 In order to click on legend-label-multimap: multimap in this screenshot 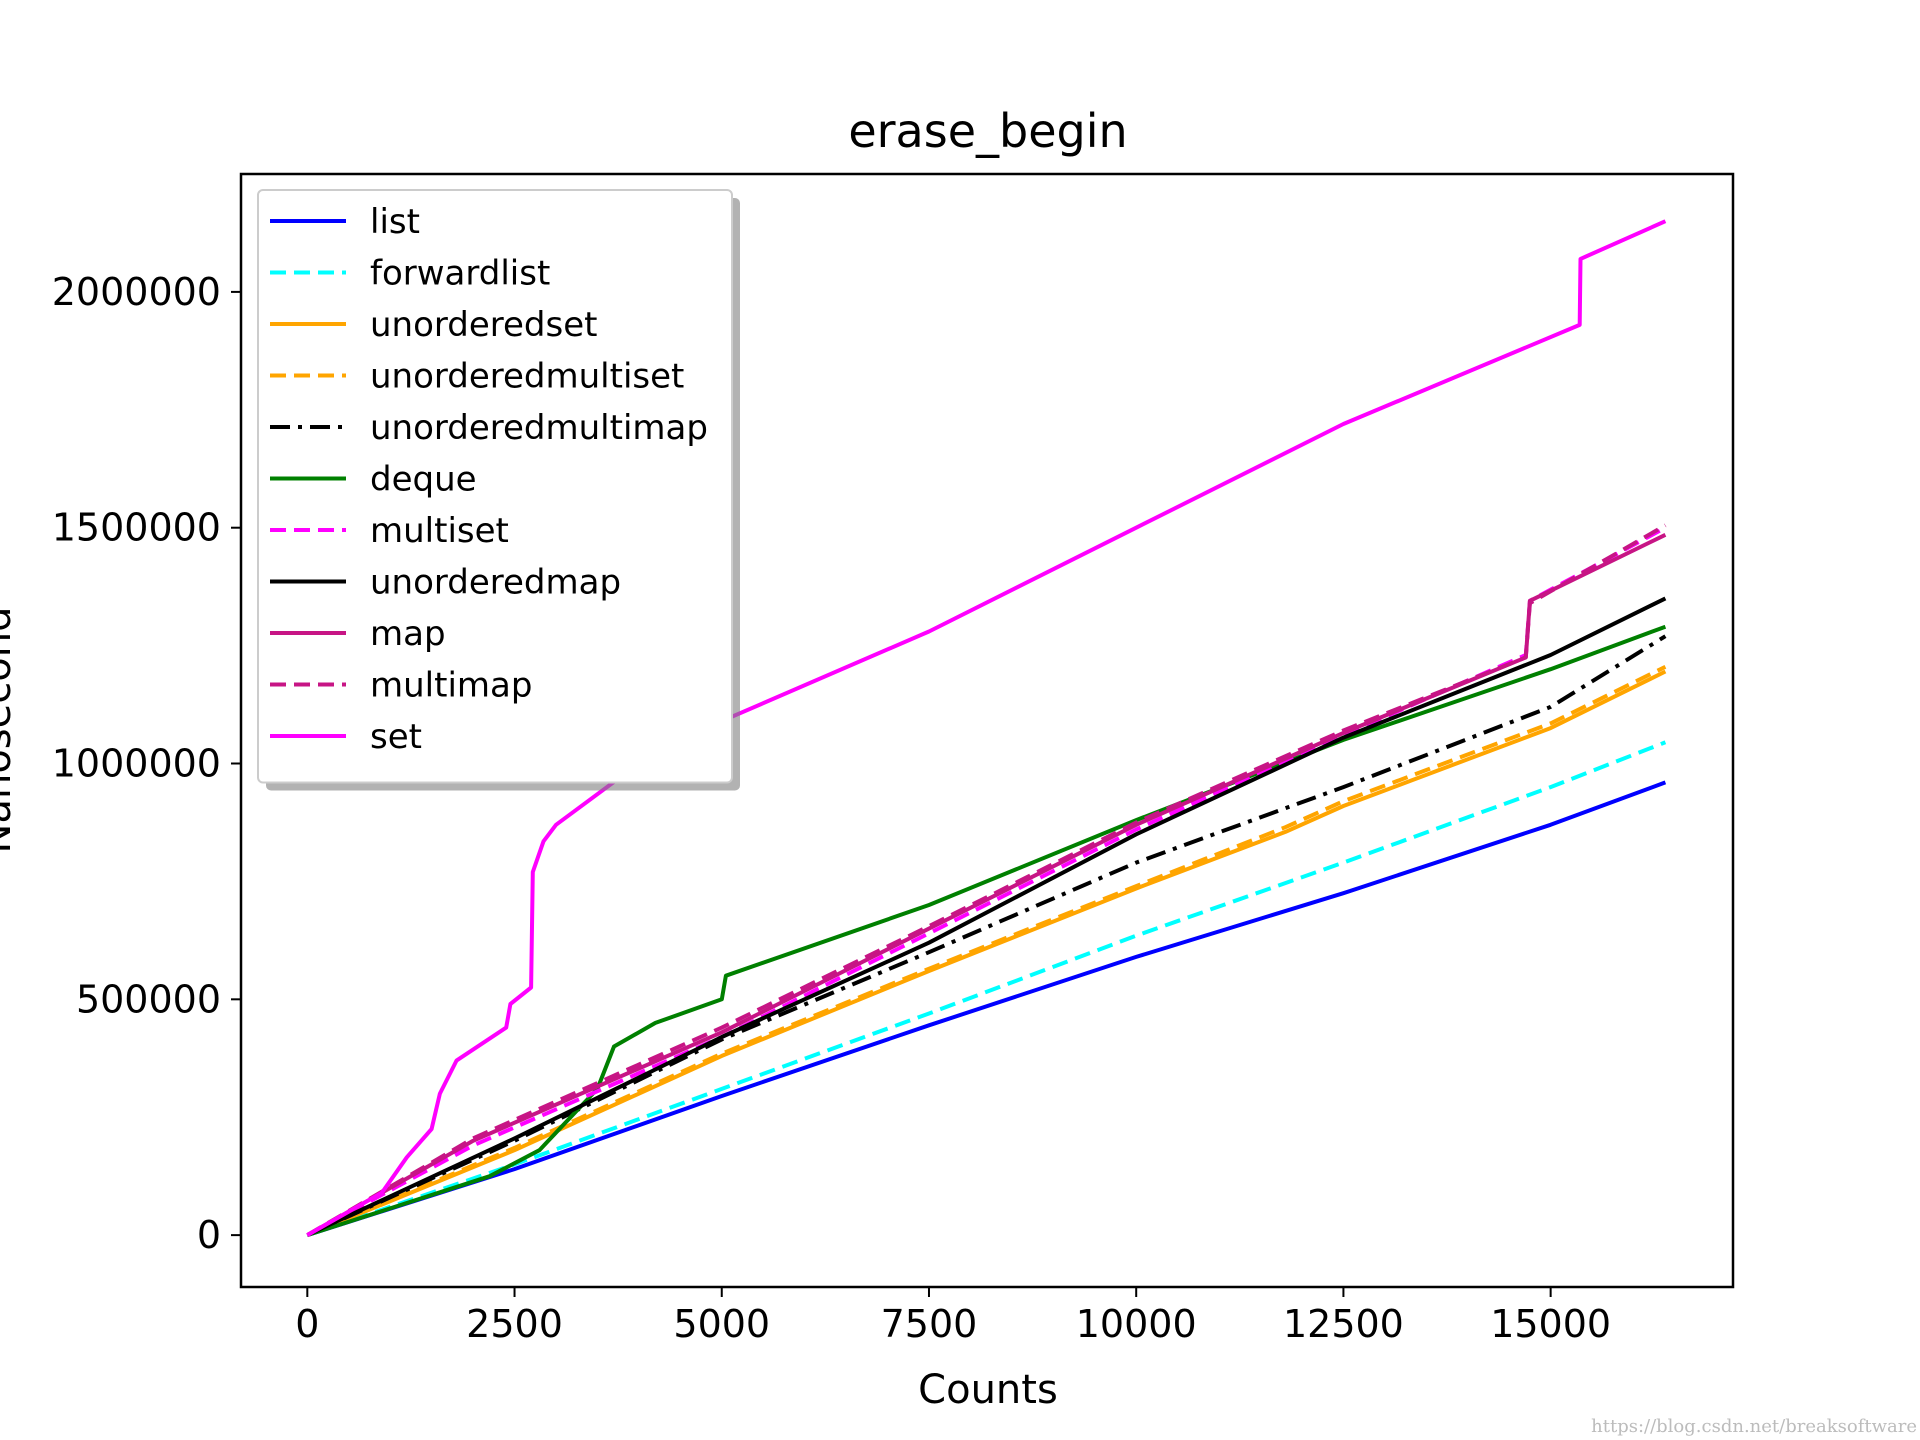, I will do `click(451, 686)`.